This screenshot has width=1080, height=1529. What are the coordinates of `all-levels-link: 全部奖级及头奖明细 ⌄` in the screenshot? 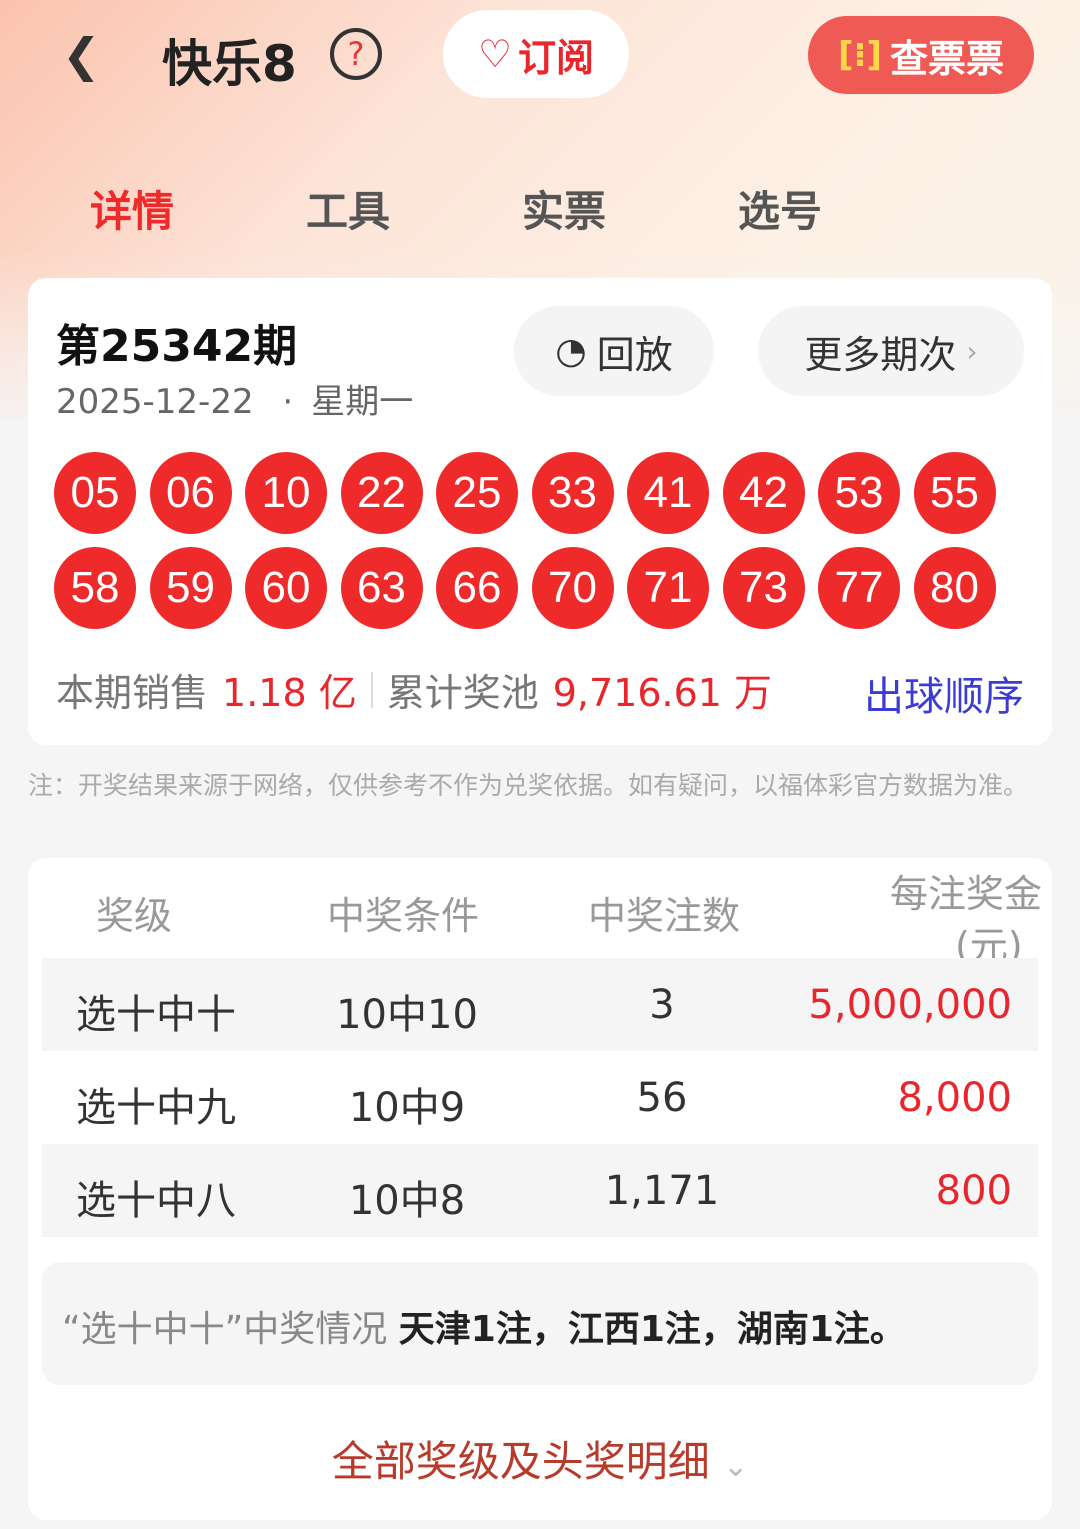 It's located at (540, 1458).